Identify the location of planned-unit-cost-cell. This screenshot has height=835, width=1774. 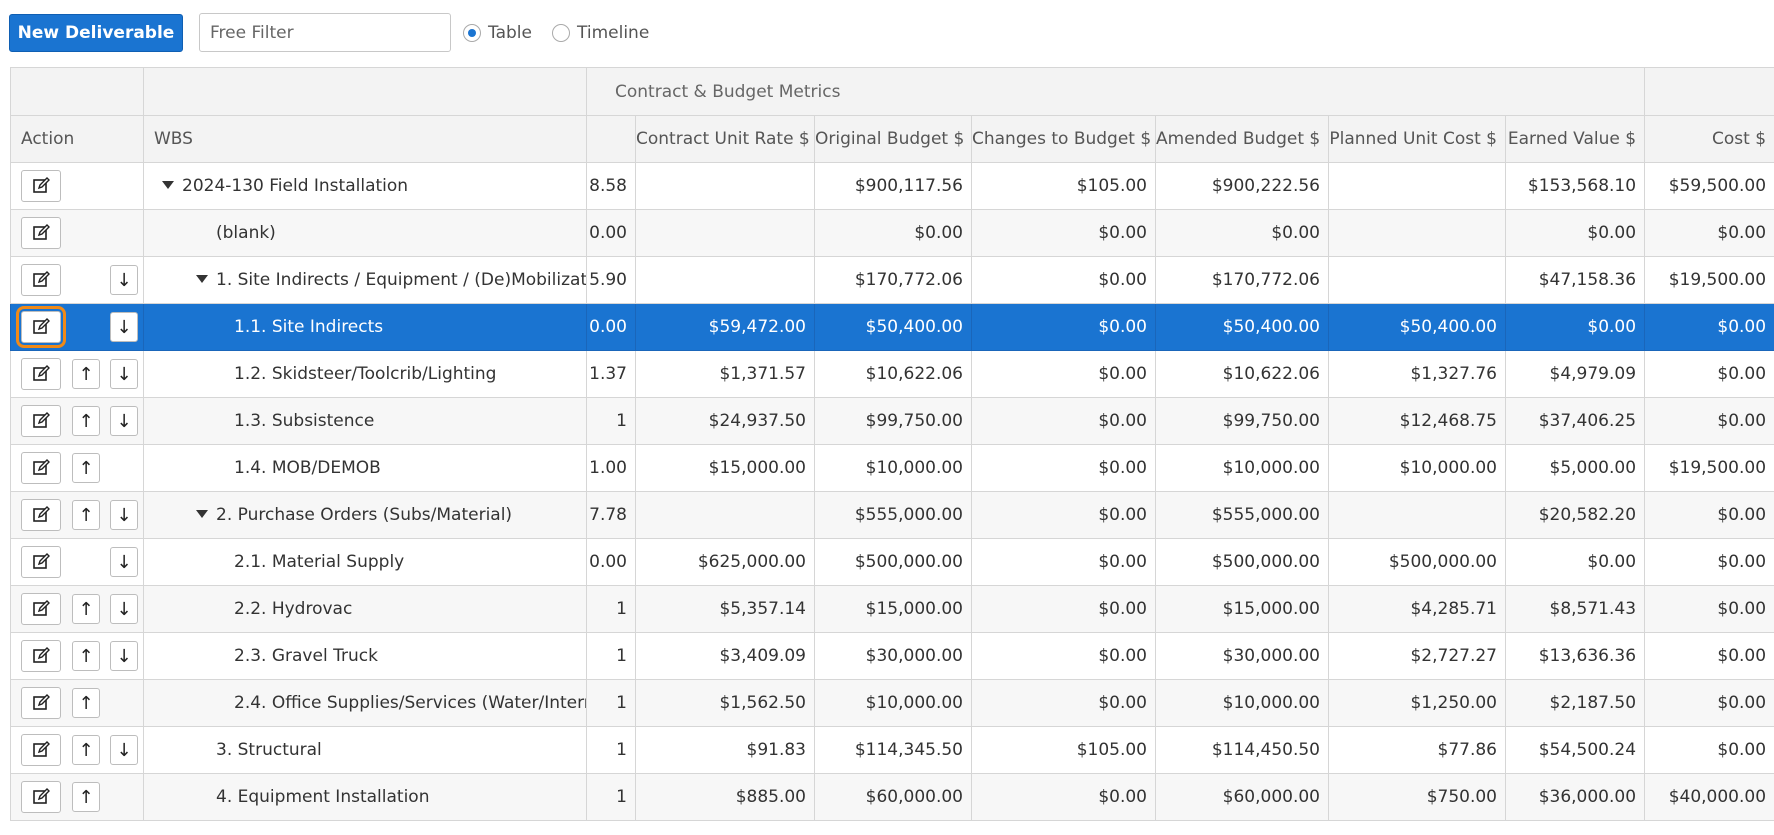
(1417, 233).